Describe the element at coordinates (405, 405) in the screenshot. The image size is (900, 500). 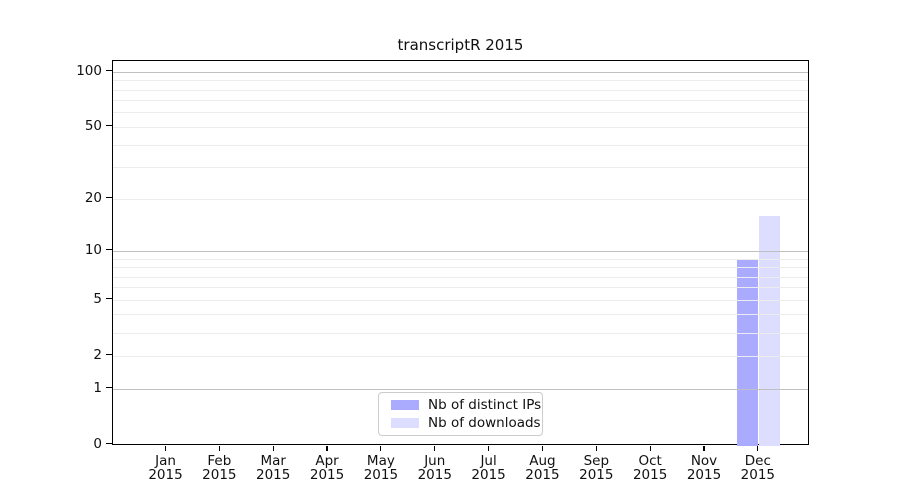
I see `legend-swatch-distinct-ips` at that location.